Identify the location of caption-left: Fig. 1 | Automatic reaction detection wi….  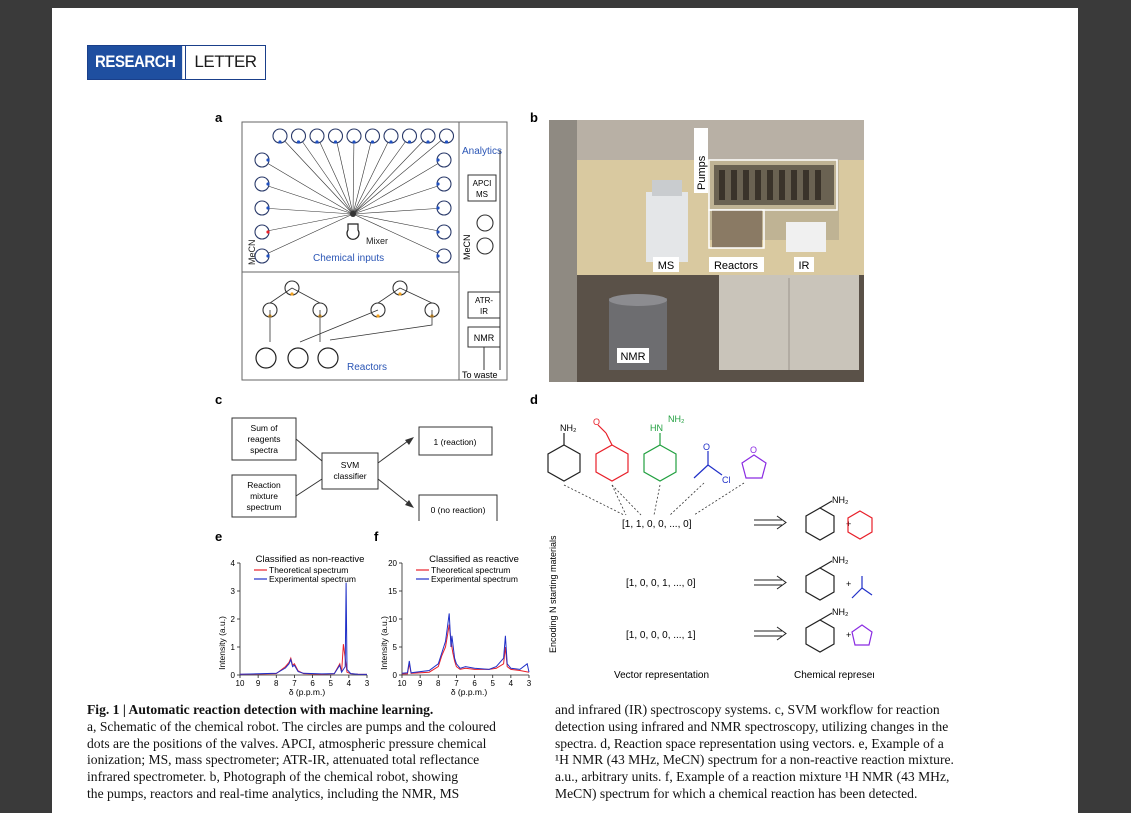
(322, 752).